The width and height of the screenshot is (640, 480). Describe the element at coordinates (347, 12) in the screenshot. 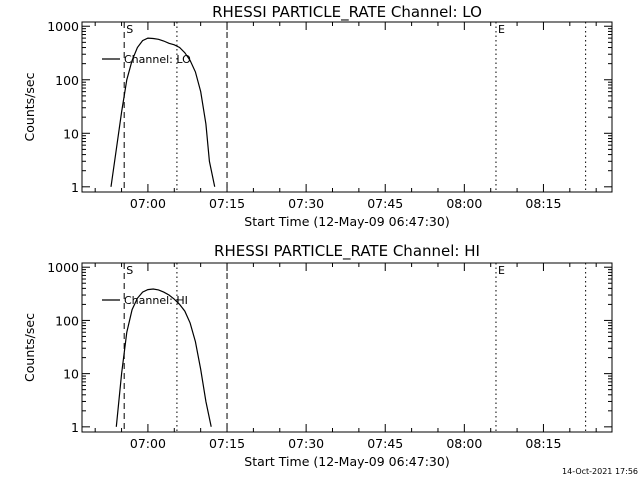

I see `chart-title: RHESSI PARTICLE_RATE Channel: LO` at that location.